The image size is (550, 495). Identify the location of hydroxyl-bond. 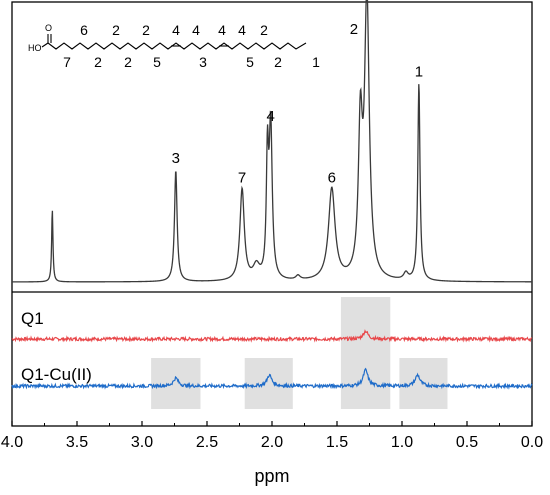
(45, 45).